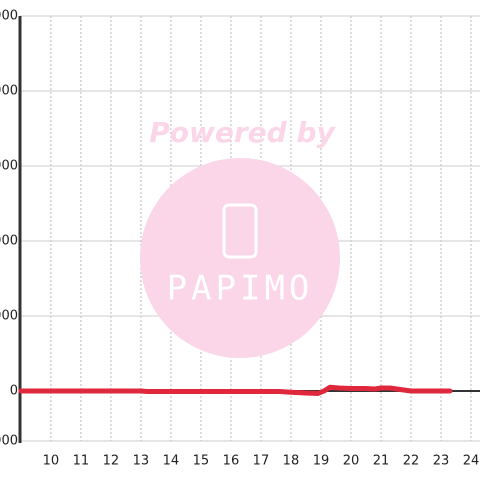  Describe the element at coordinates (9, 16) in the screenshot. I see `y-tick-label: 150,000` at that location.